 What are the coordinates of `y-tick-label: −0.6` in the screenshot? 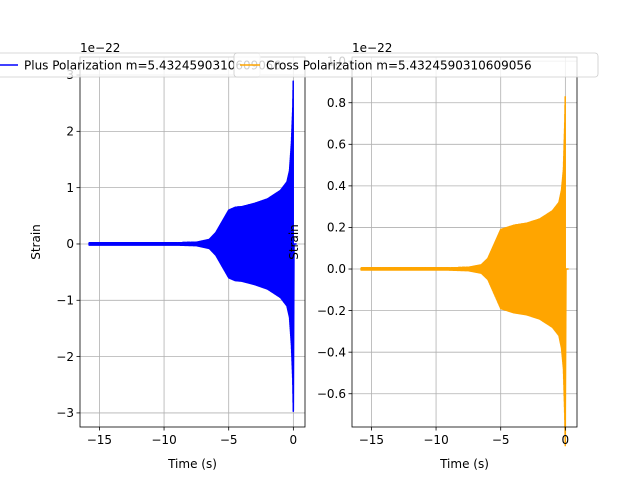 It's located at (331, 394).